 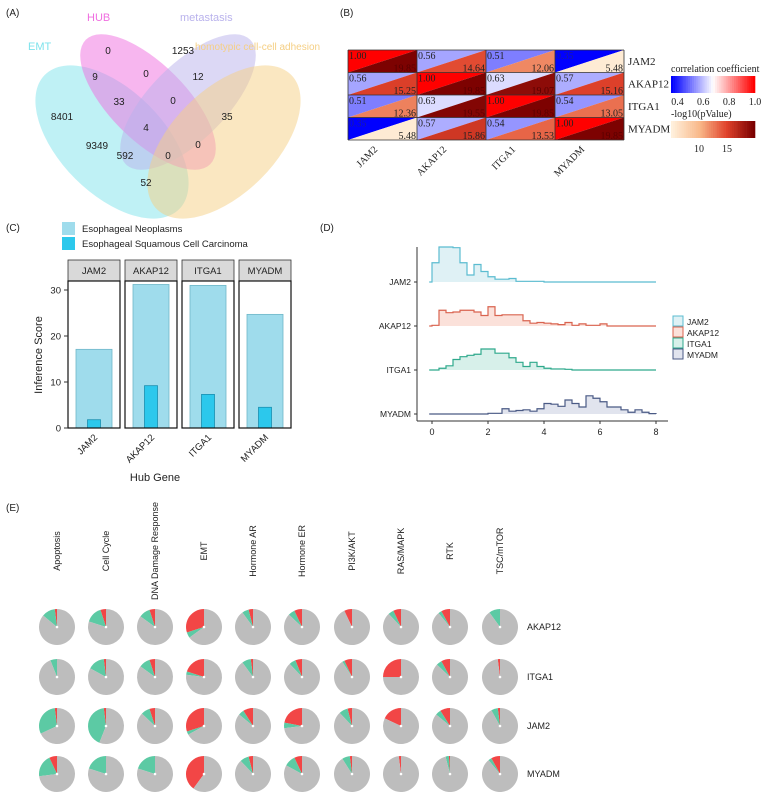 What do you see at coordinates (540, 677) in the screenshot?
I see `pie-row-label: ITGA1` at bounding box center [540, 677].